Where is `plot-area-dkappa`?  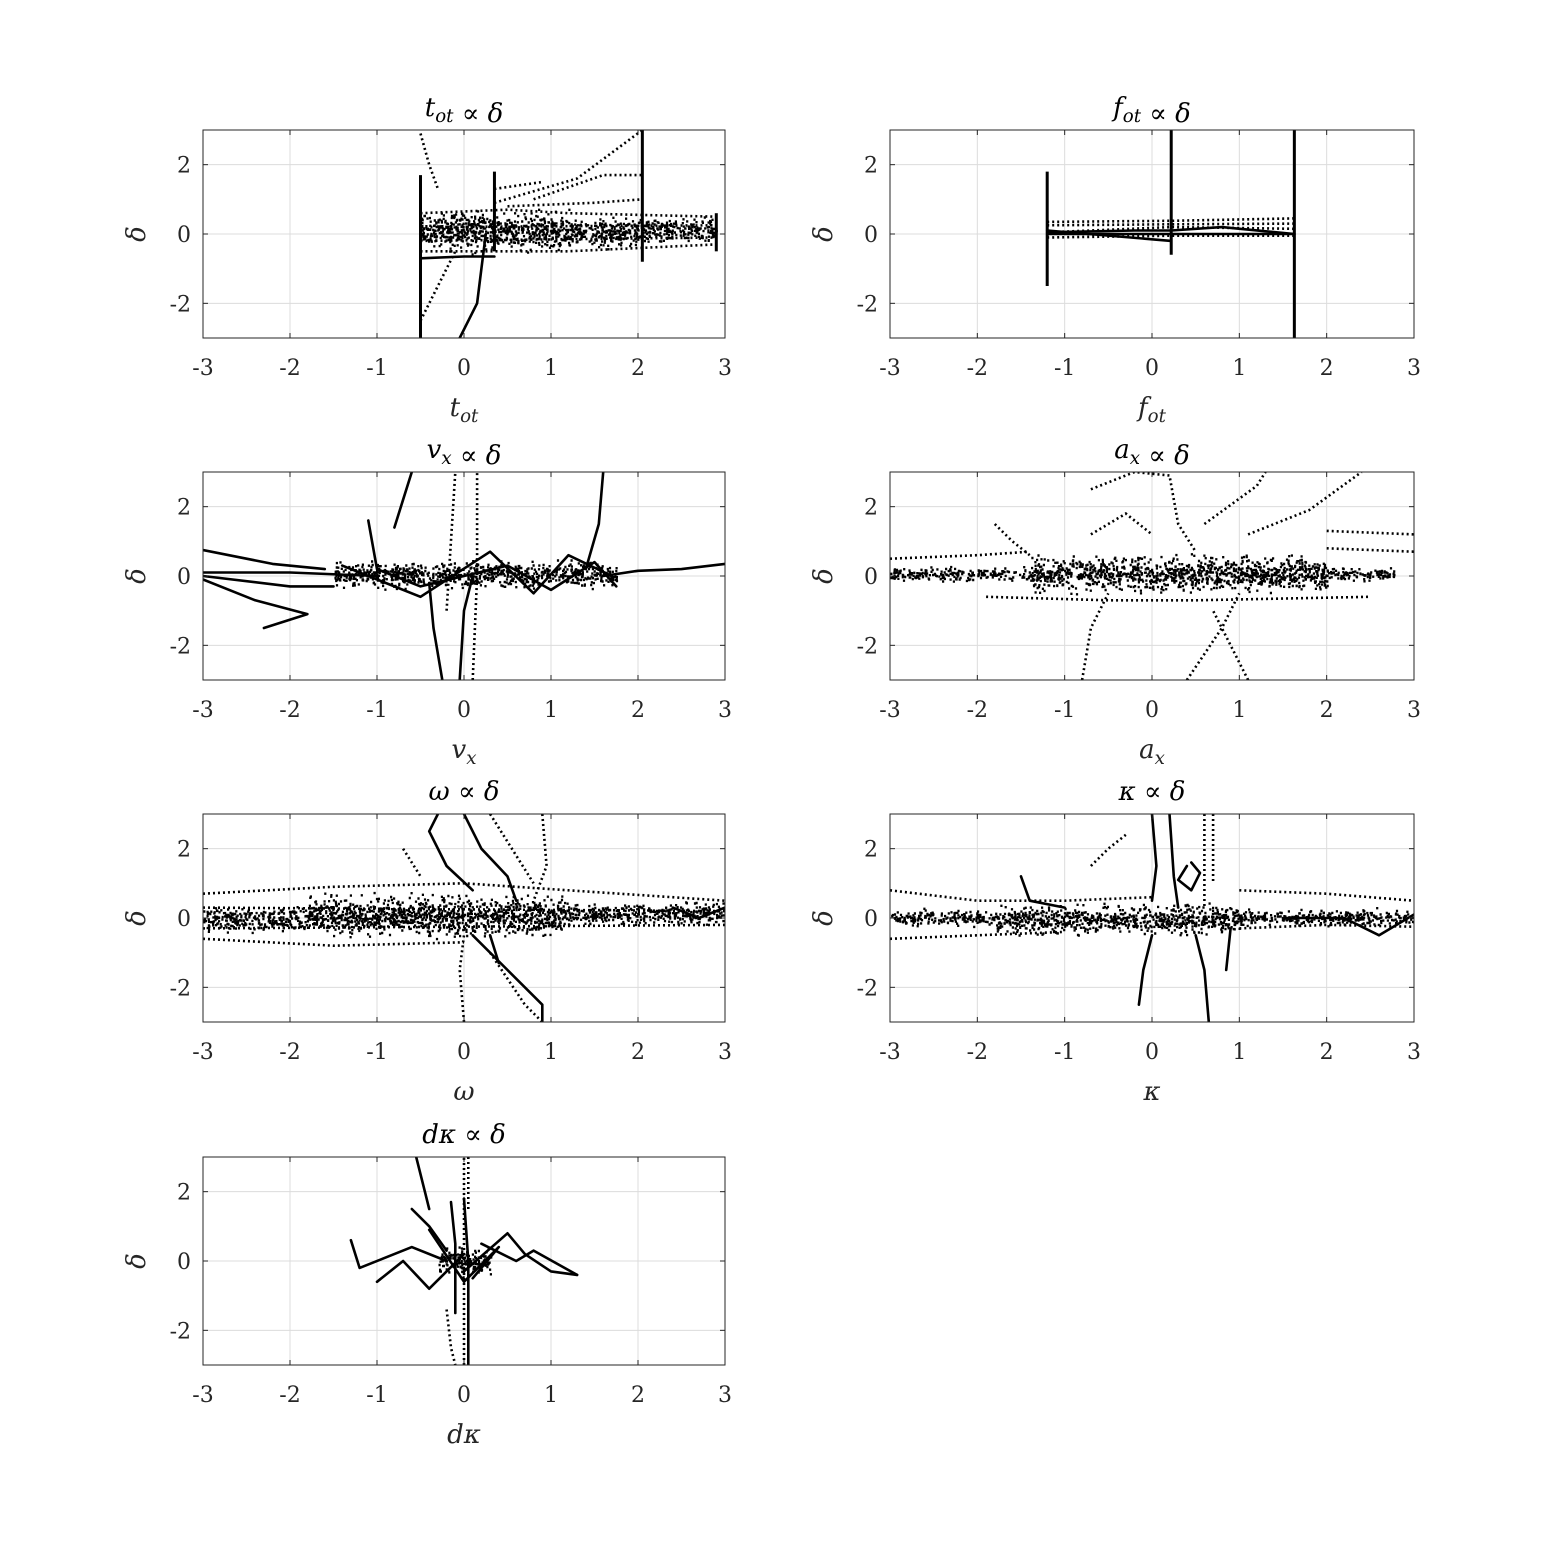
plot-area-dkappa is located at coordinates (464, 1261).